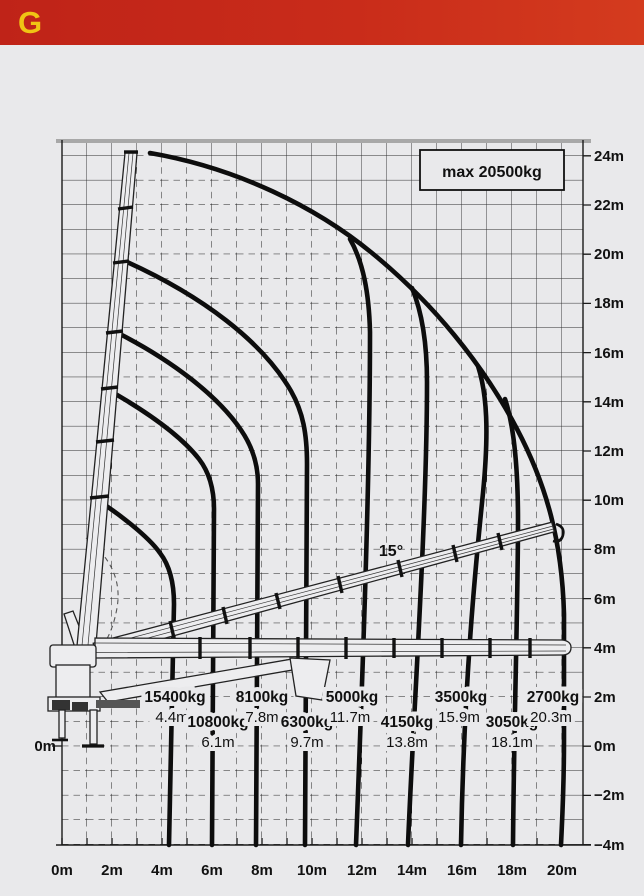 The image size is (644, 896). I want to click on x-tick-label: 16m, so click(462, 870).